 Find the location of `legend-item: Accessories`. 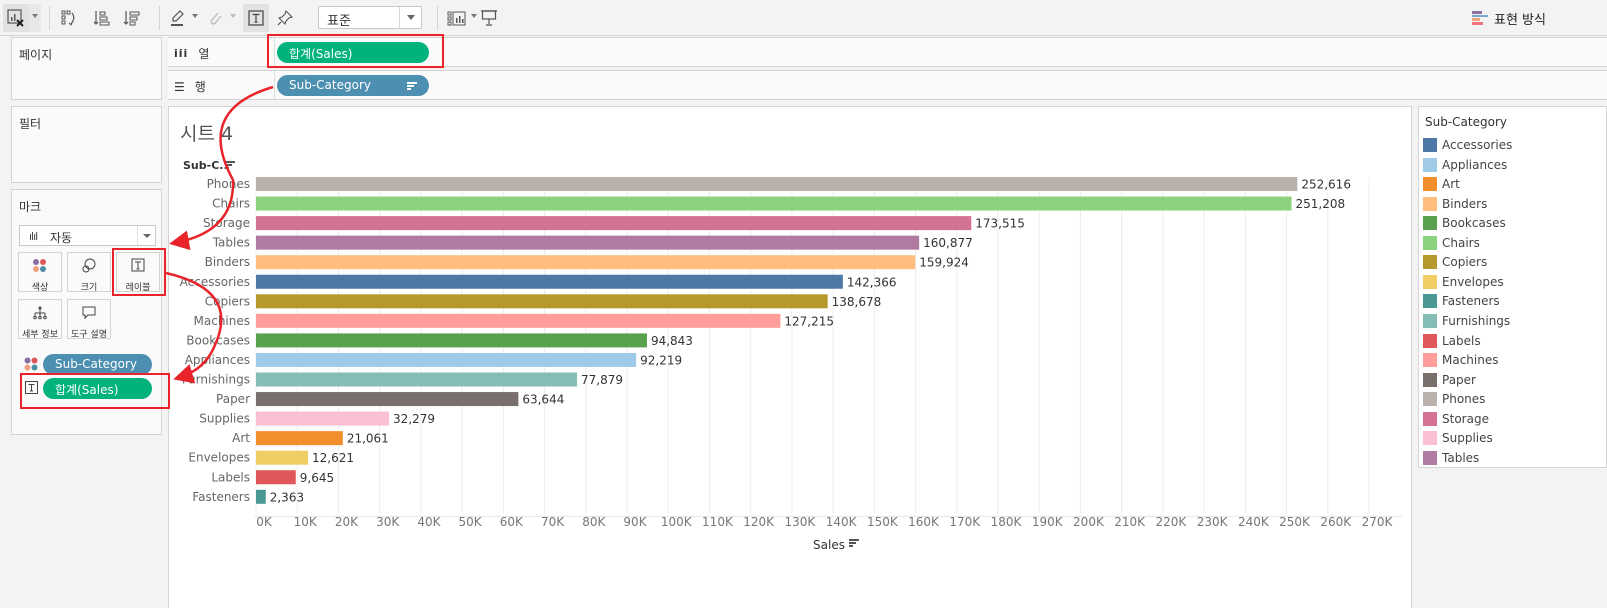

legend-item: Accessories is located at coordinates (1467, 145).